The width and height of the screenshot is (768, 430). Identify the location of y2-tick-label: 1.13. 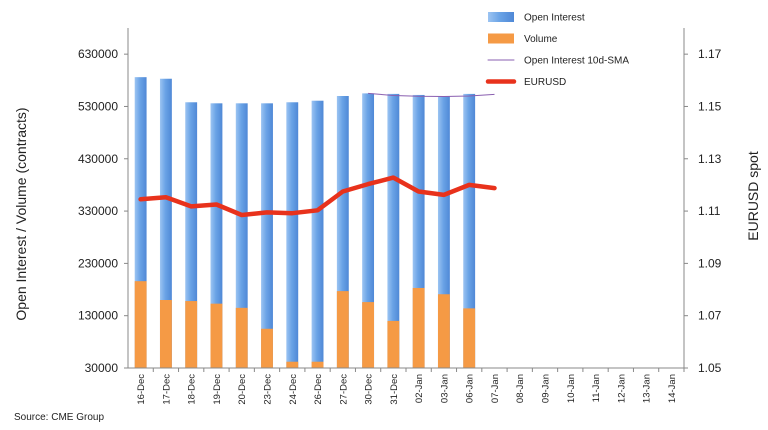
(710, 159).